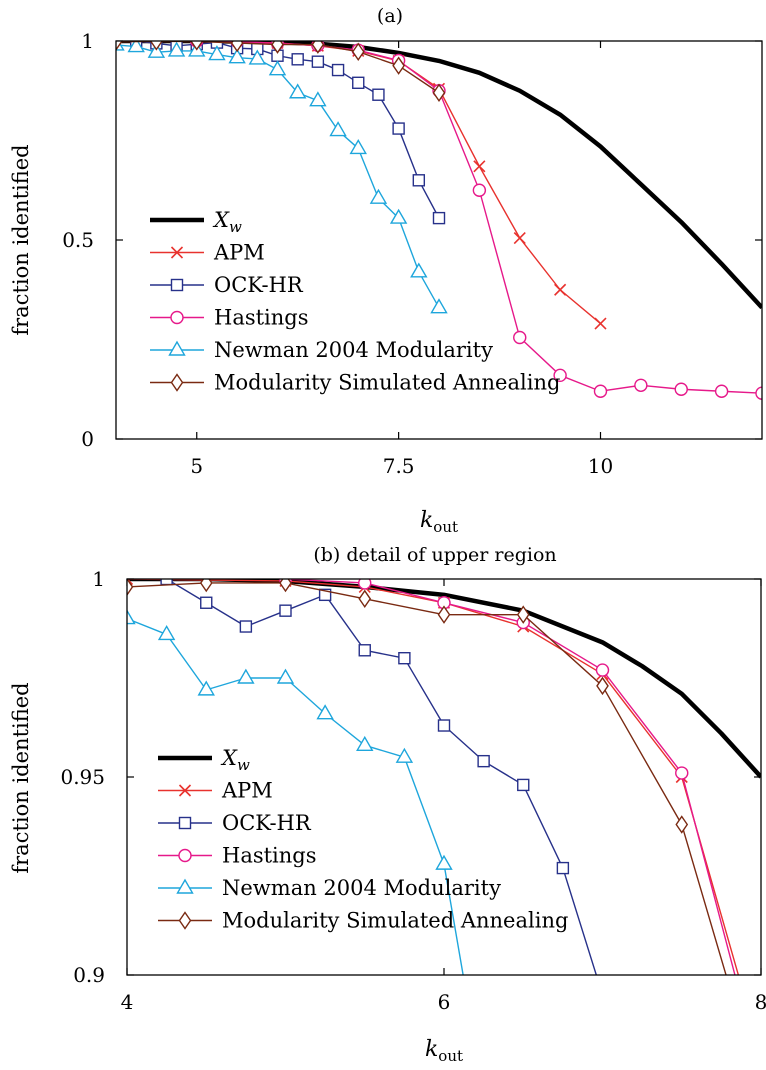 The image size is (766, 1070). Describe the element at coordinates (196, 466) in the screenshot. I see `x-tick-label: 5` at that location.